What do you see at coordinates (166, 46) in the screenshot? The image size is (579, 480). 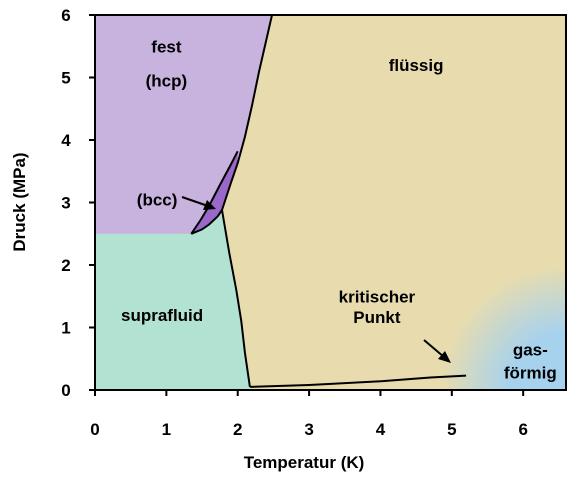 I see `region-label-fest-l1: fest` at bounding box center [166, 46].